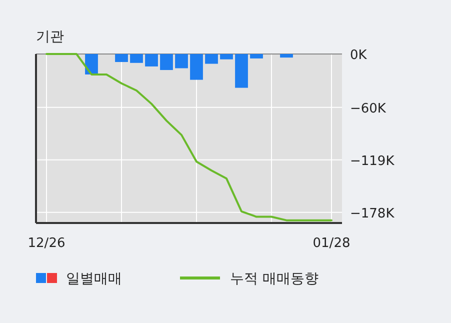 The width and height of the screenshot is (451, 323). What do you see at coordinates (368, 108) in the screenshot?
I see `y-tick-label: −60K` at bounding box center [368, 108].